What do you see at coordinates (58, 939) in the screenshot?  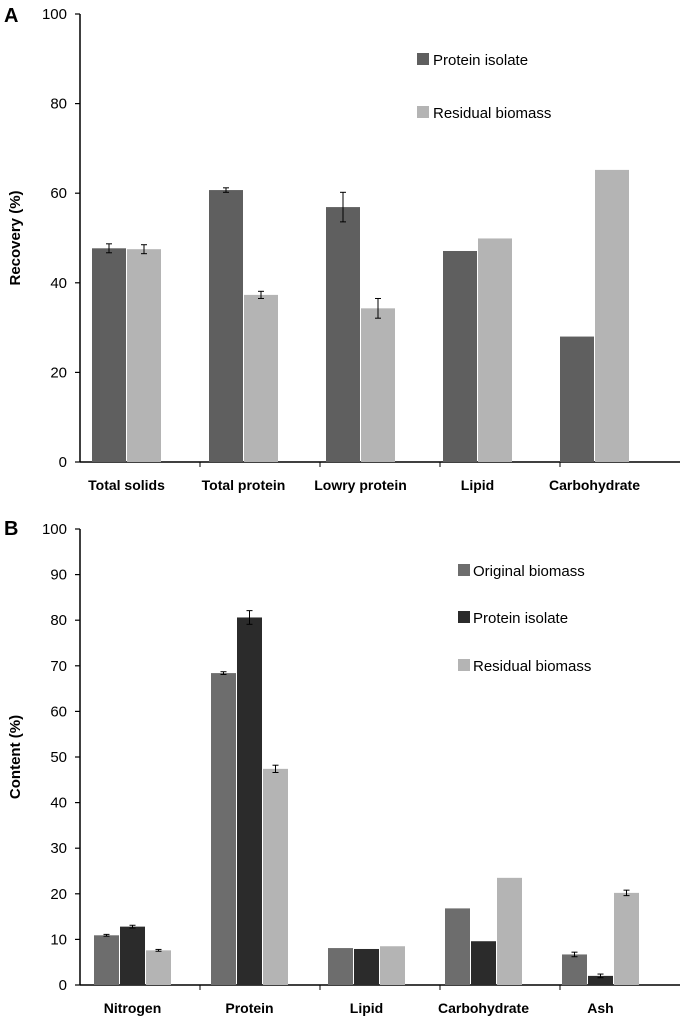 I see `y-tick-label: 10` at bounding box center [58, 939].